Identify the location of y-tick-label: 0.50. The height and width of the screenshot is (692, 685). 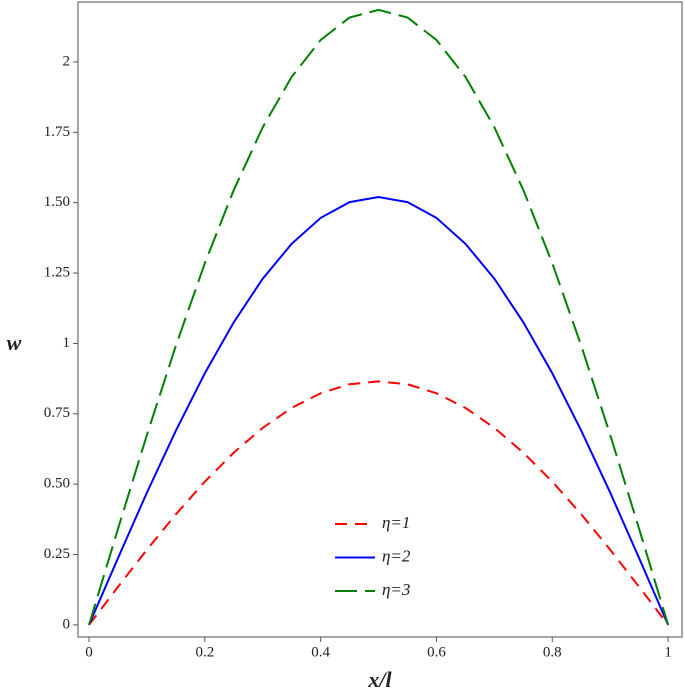
(57, 484).